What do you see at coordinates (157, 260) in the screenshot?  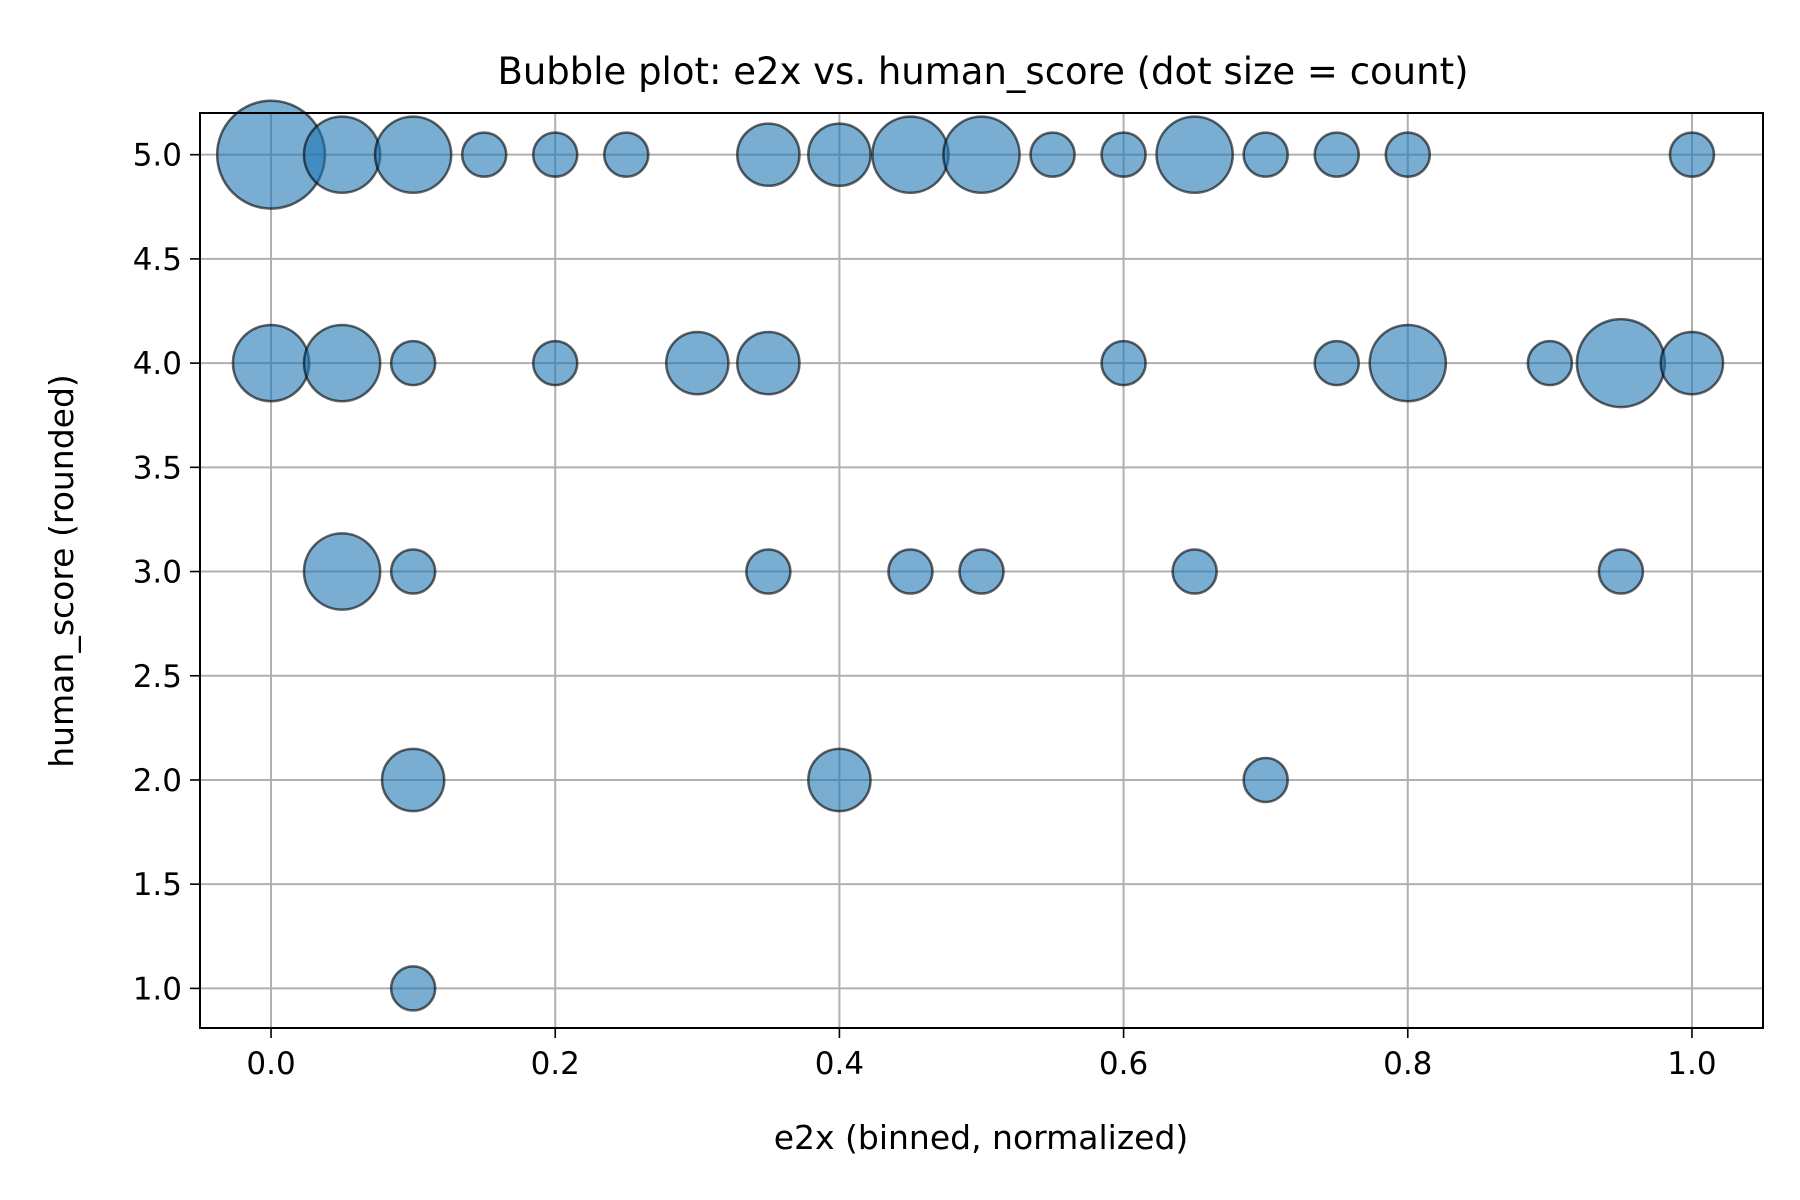 I see `y-tick-label: 4.5` at bounding box center [157, 260].